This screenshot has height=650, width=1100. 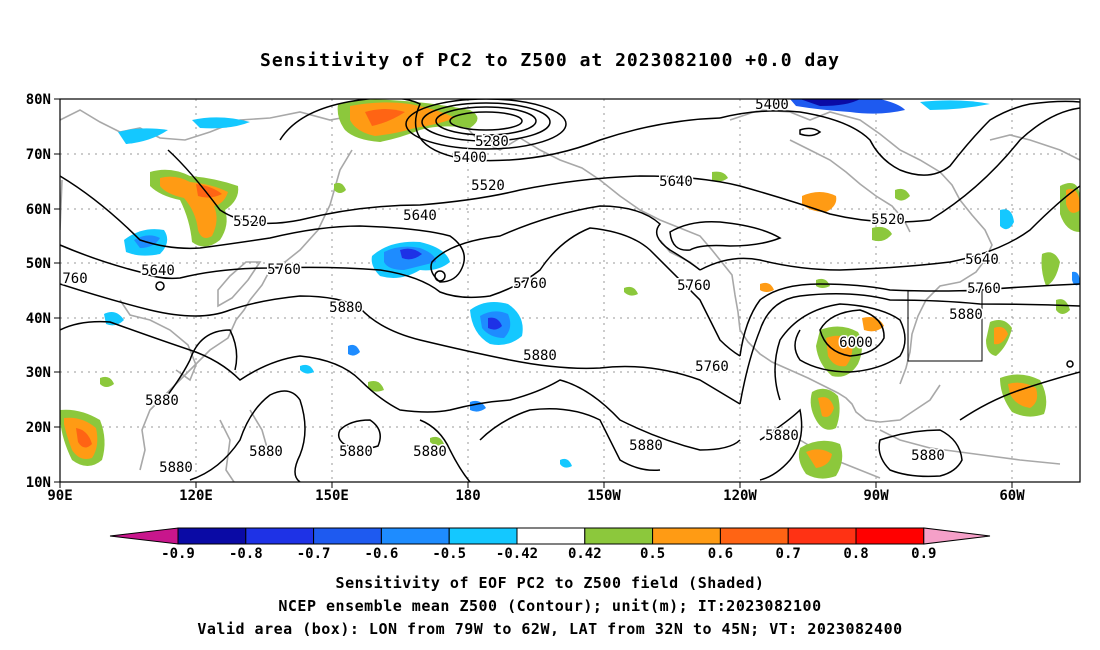 What do you see at coordinates (467, 496) in the screenshot?
I see `lon-label: 180` at bounding box center [467, 496].